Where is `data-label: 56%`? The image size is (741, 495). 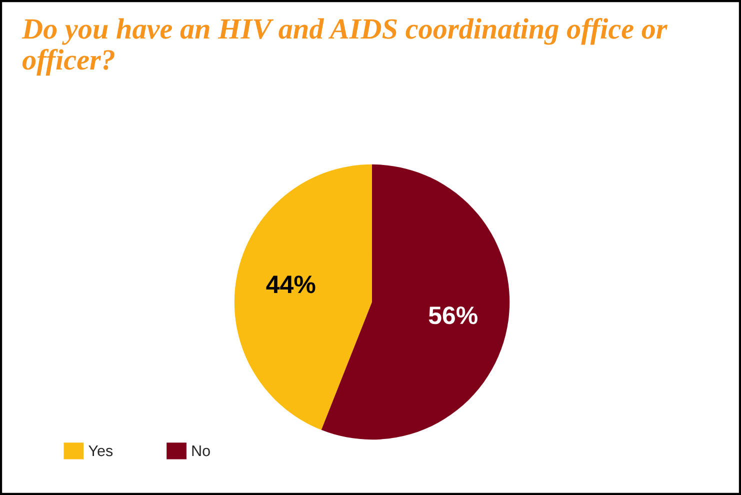
data-label: 56% is located at coordinates (453, 315).